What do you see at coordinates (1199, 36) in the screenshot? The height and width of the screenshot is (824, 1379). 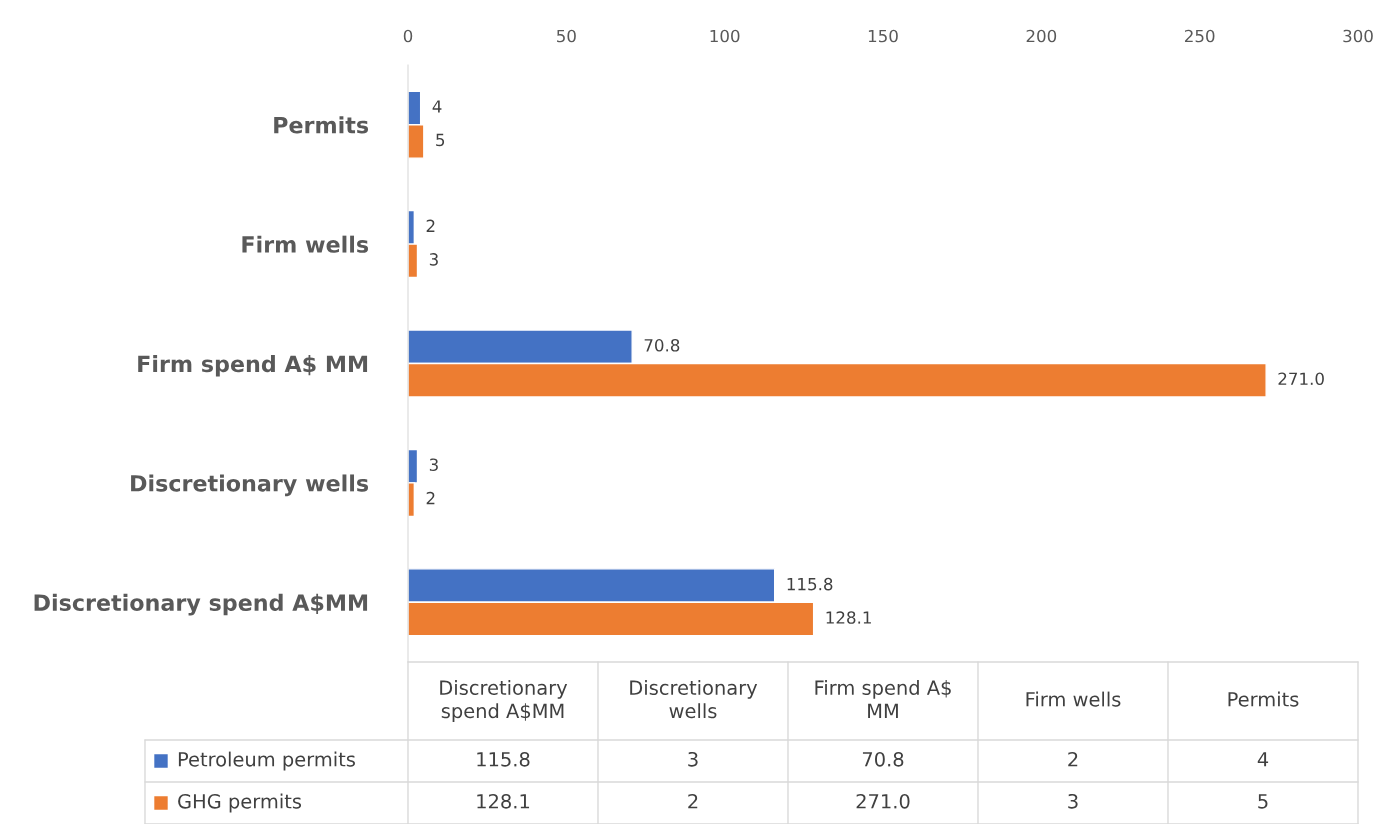 I see `x-tick-label: 250` at bounding box center [1199, 36].